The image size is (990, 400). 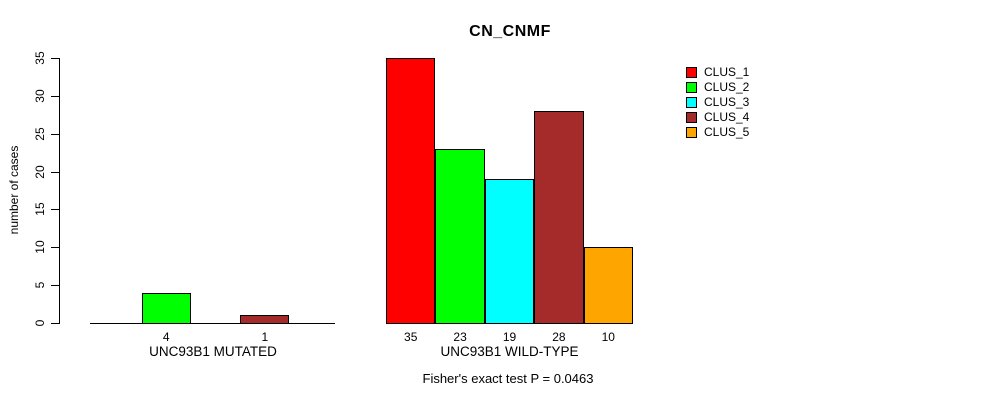 I want to click on y-axis-tick-label: 20, so click(x=40, y=172).